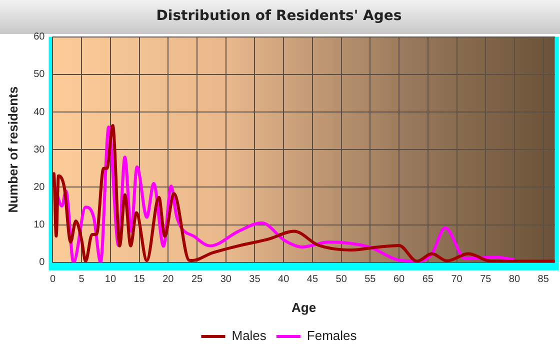 The height and width of the screenshot is (353, 560). I want to click on x-tick-label: 25, so click(197, 280).